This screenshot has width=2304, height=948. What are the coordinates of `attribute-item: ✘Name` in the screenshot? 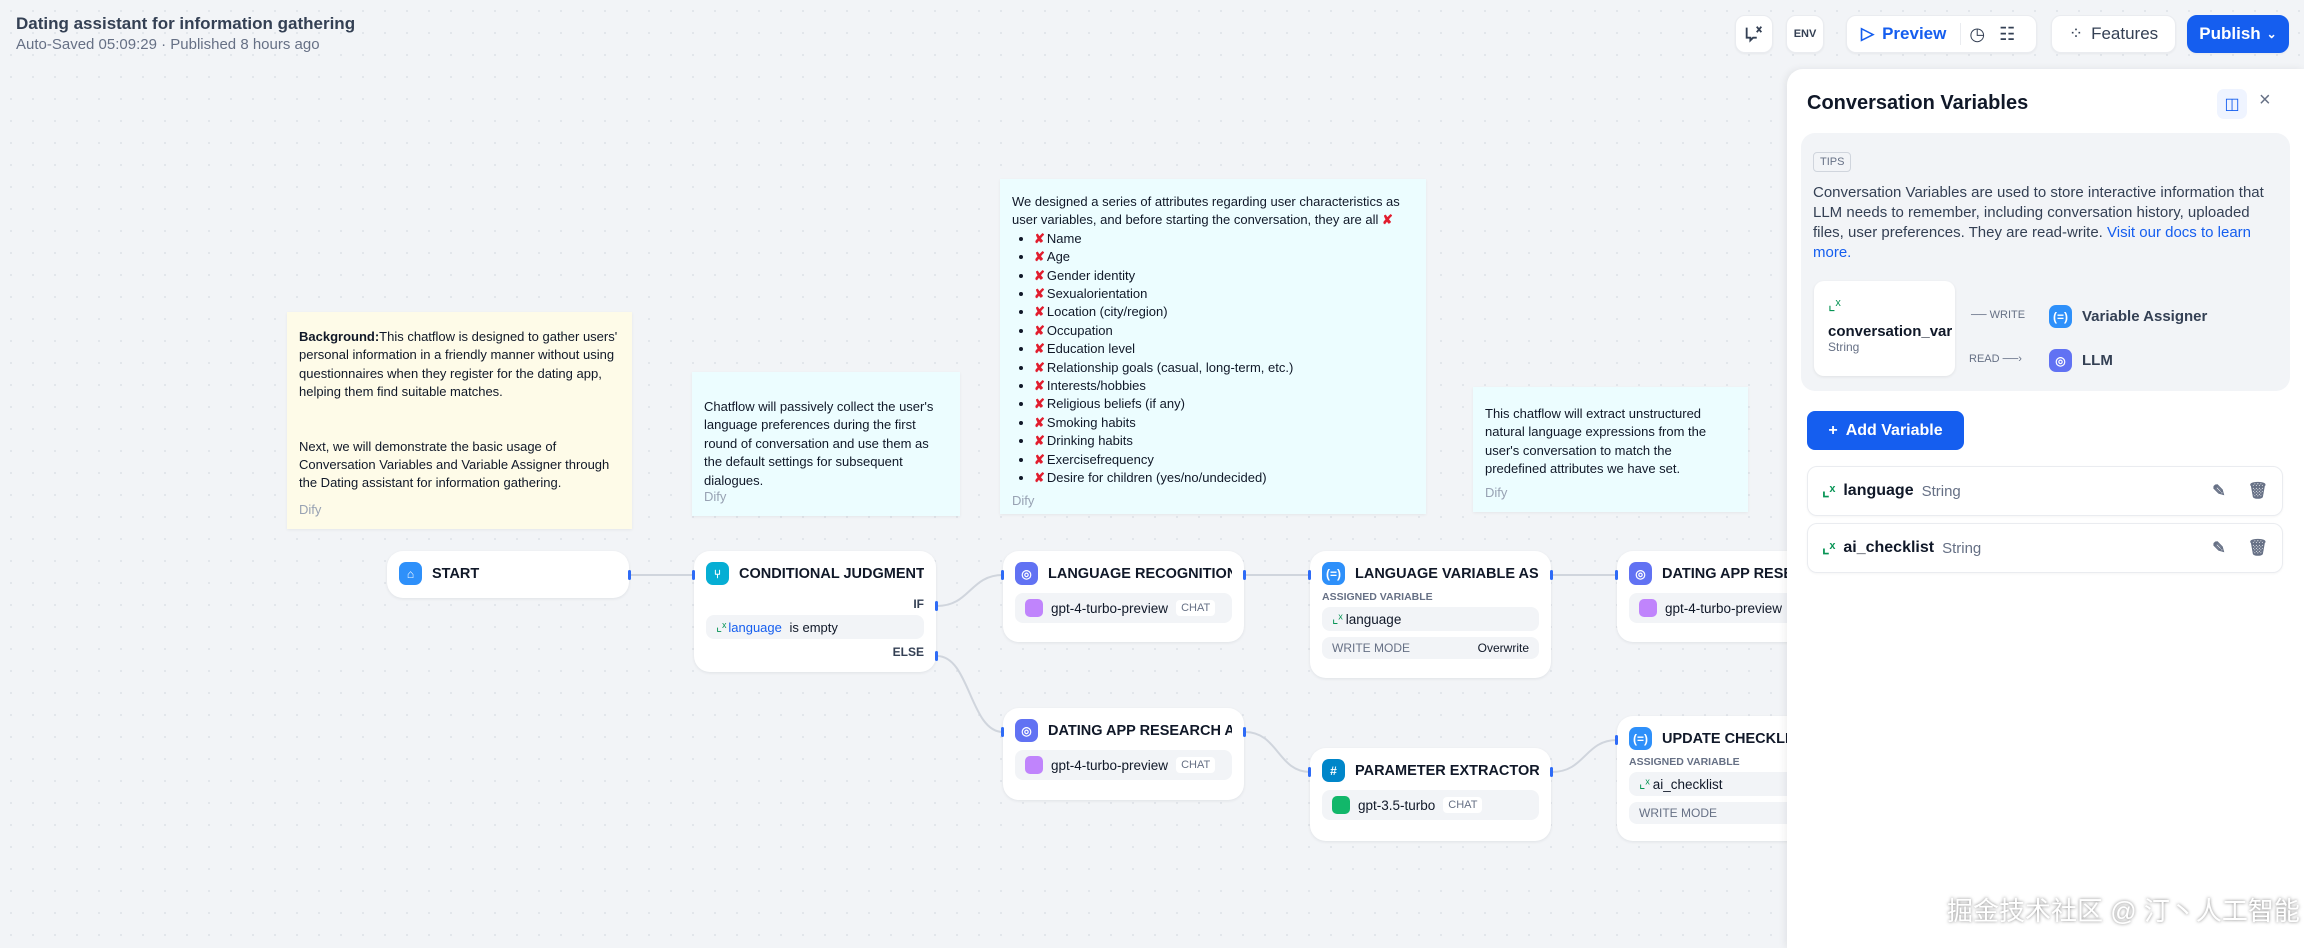 It's located at (1224, 239).